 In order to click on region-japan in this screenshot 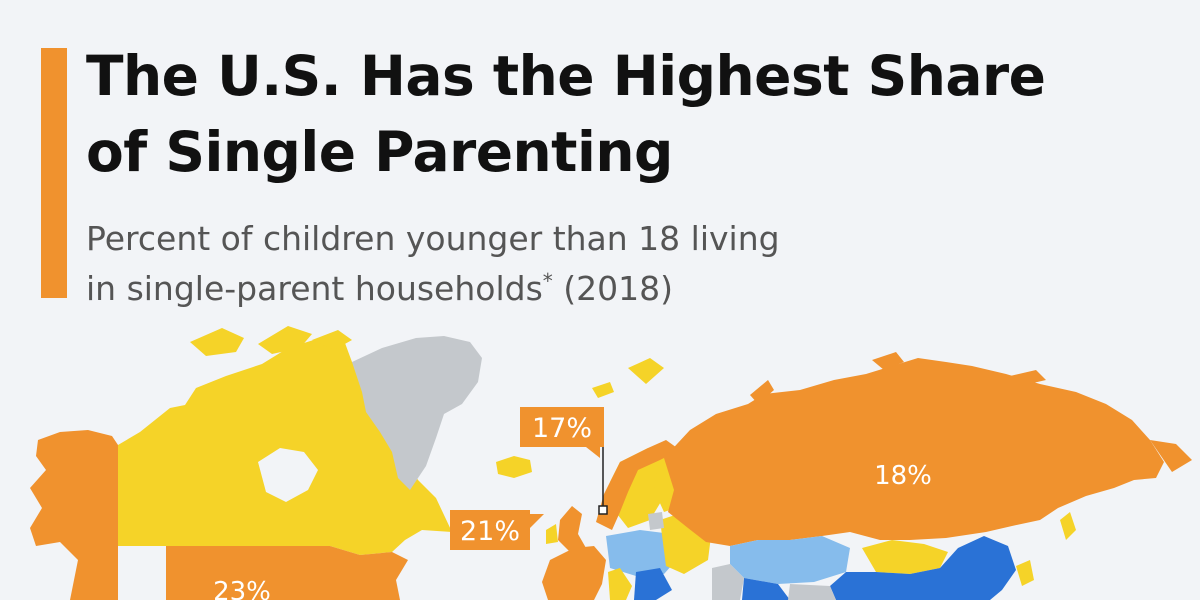, I will do `click(1068, 526)`.